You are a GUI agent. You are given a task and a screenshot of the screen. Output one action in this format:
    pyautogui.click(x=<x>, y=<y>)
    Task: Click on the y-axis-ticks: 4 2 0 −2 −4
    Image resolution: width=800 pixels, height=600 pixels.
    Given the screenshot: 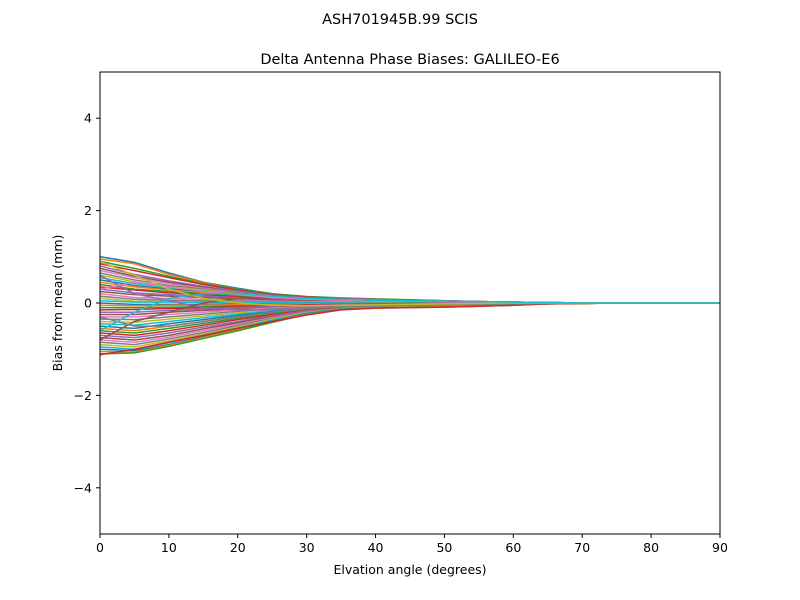 What is the action you would take?
    pyautogui.click(x=87, y=303)
    